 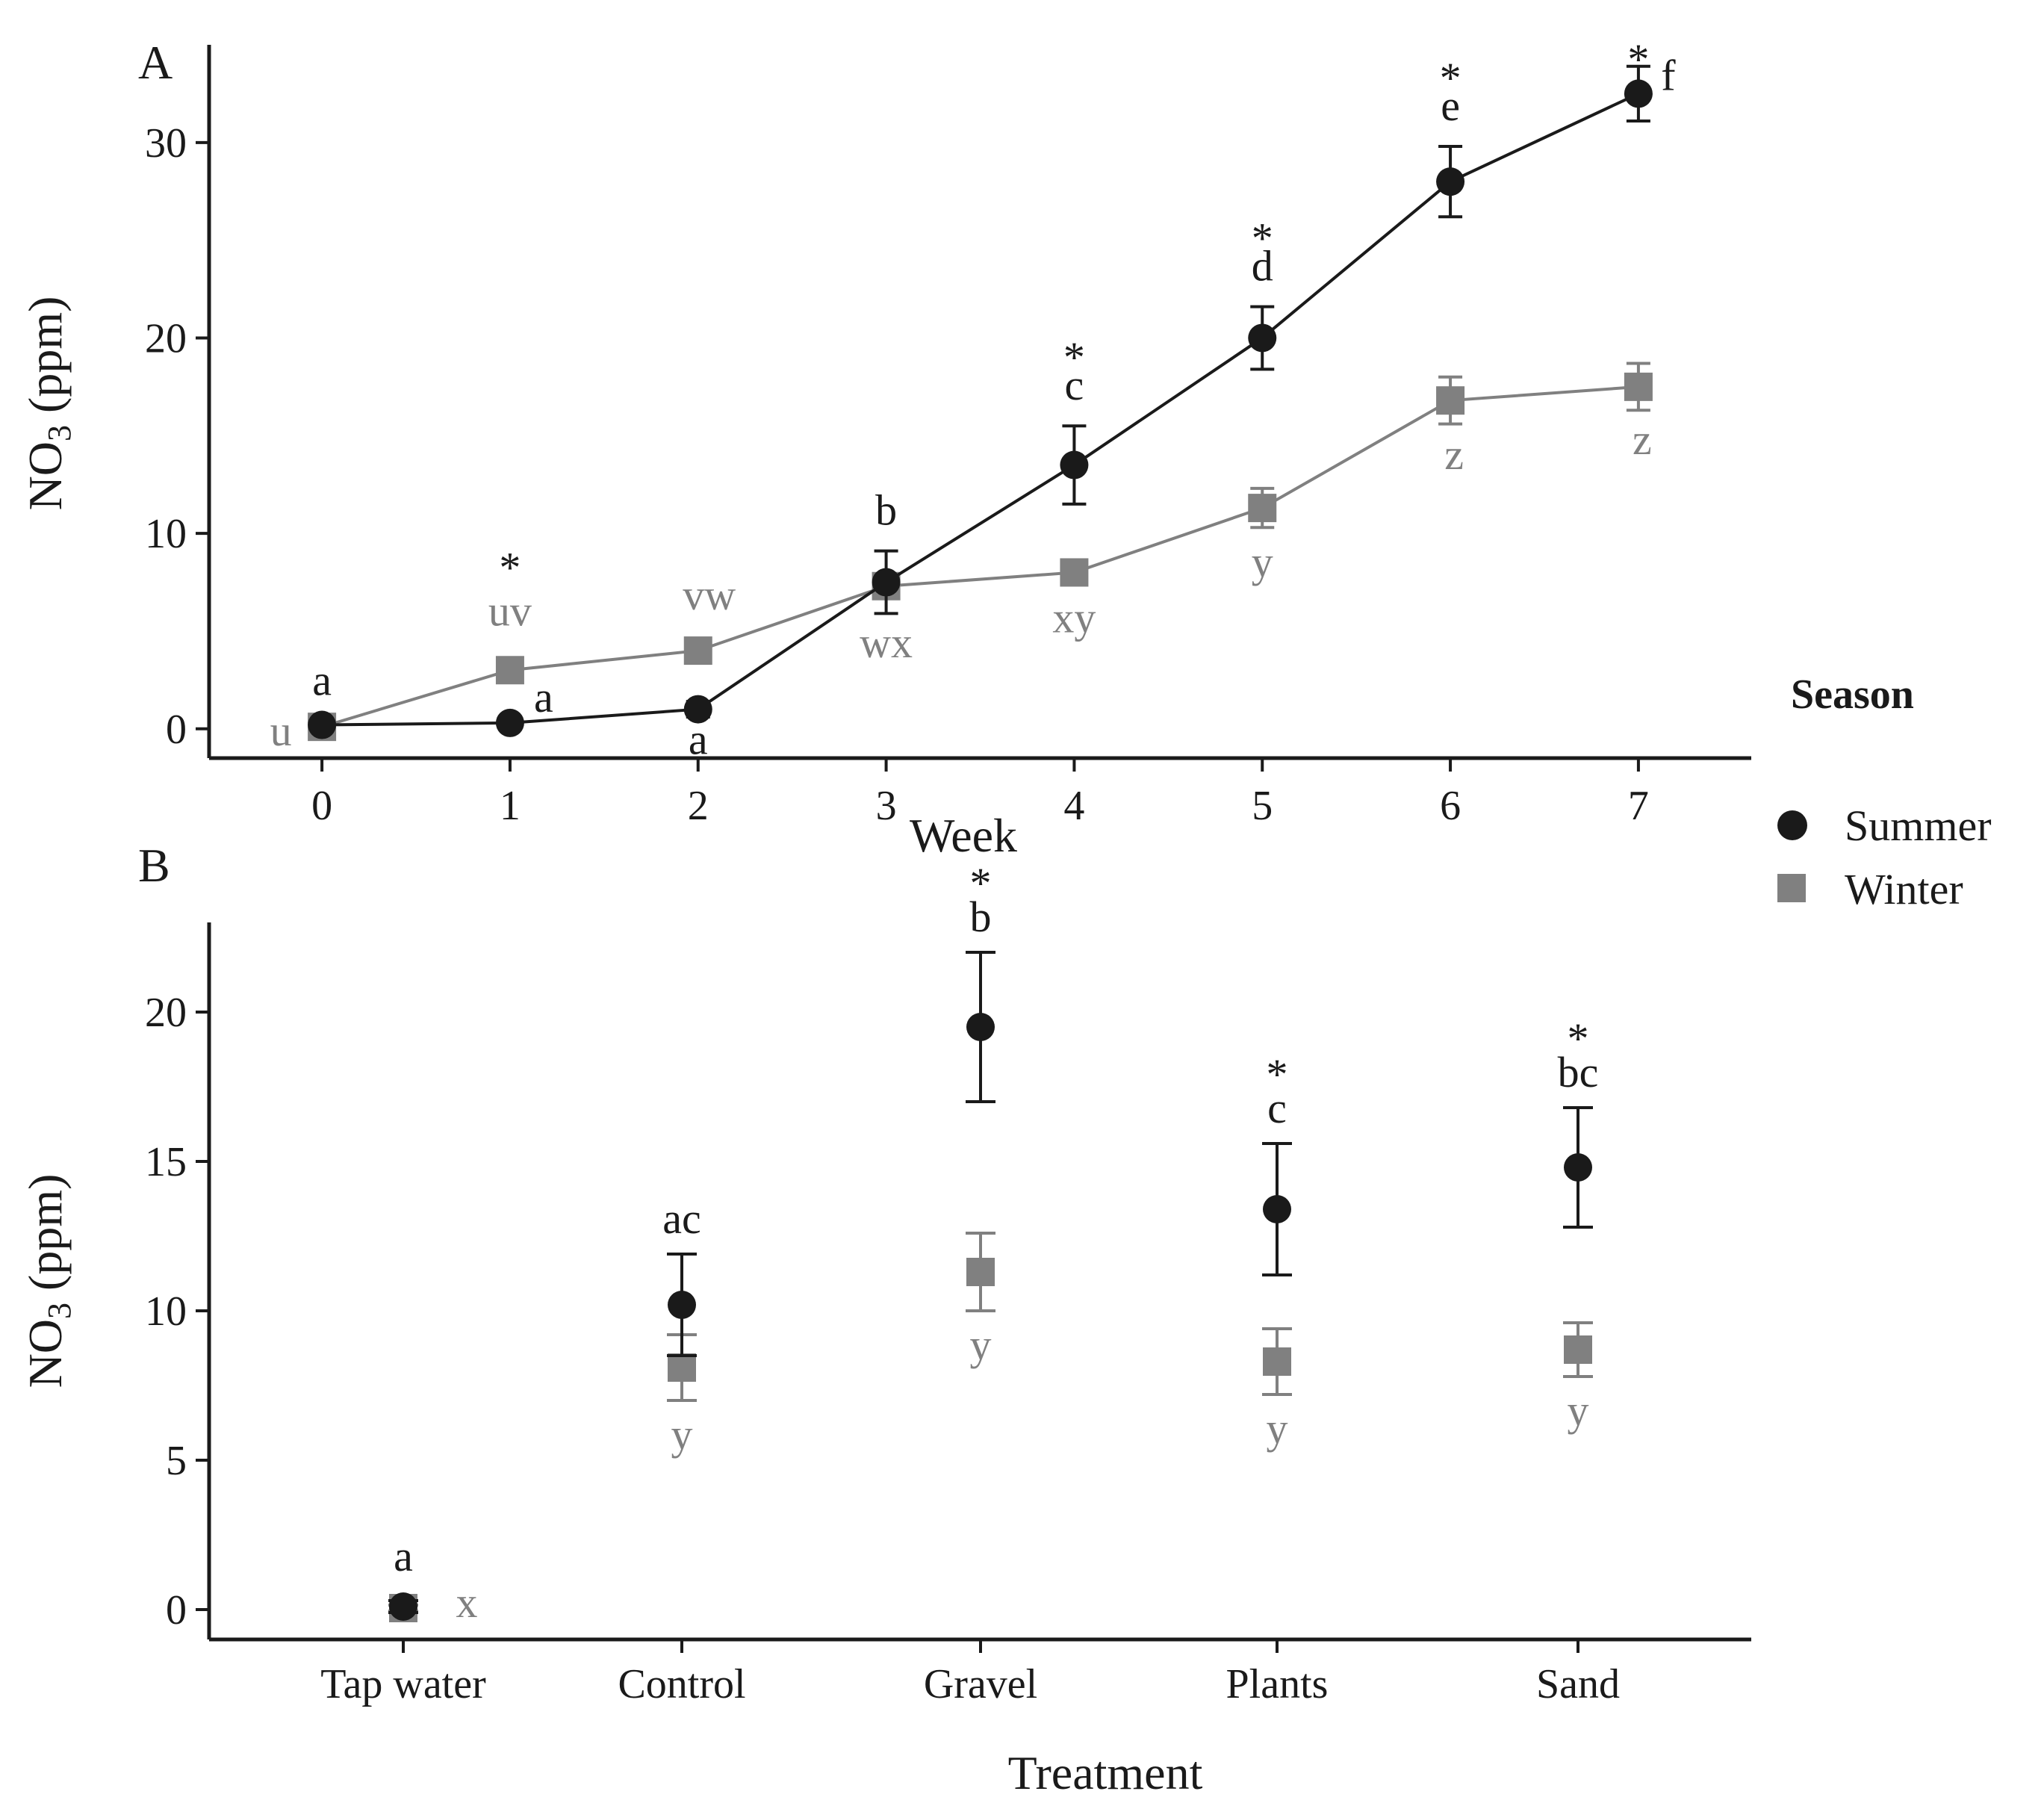 What do you see at coordinates (1074, 617) in the screenshot?
I see `a-letter-winter: xy` at bounding box center [1074, 617].